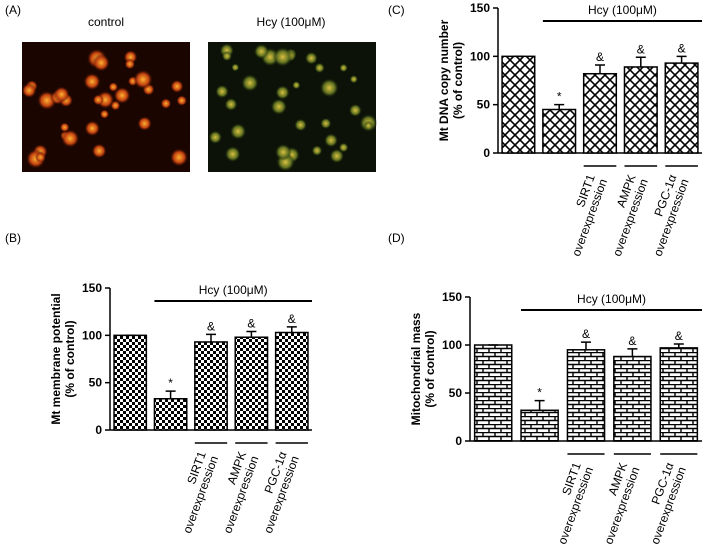  I want to click on panel-label: (B), so click(13, 238).